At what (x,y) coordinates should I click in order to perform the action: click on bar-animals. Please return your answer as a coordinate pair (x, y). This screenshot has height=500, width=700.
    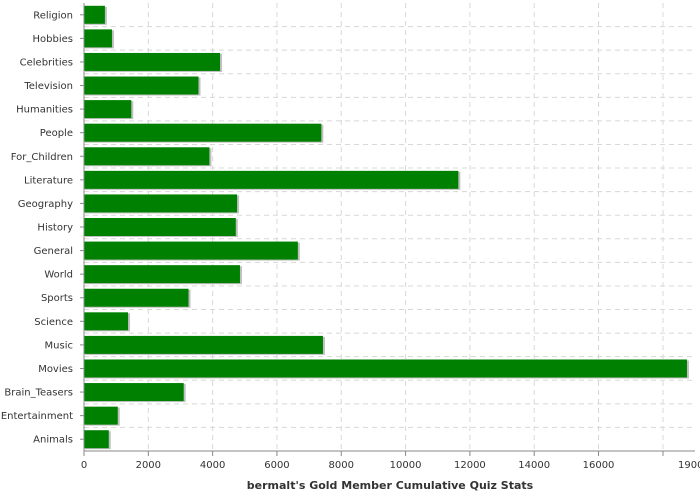
    Looking at the image, I should click on (96, 439).